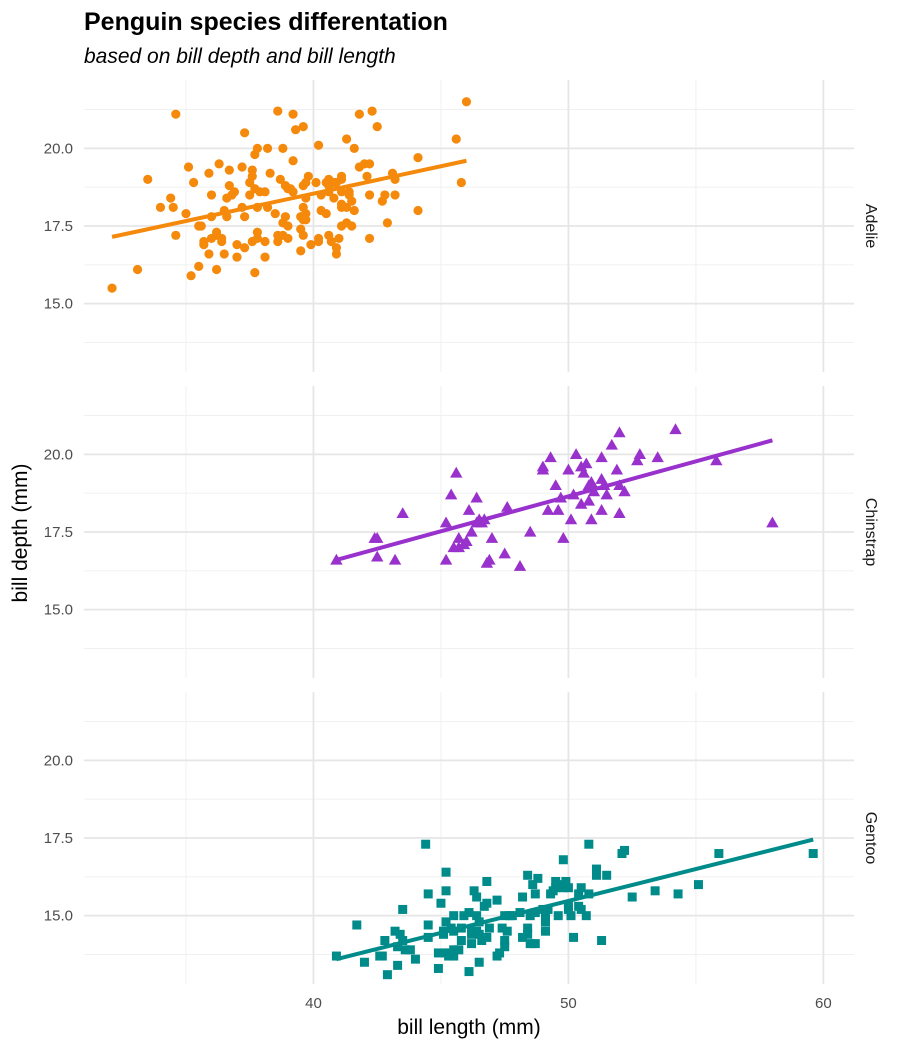 This screenshot has width=900, height=1050. What do you see at coordinates (313, 1003) in the screenshot?
I see `x-tick-label: 40` at bounding box center [313, 1003].